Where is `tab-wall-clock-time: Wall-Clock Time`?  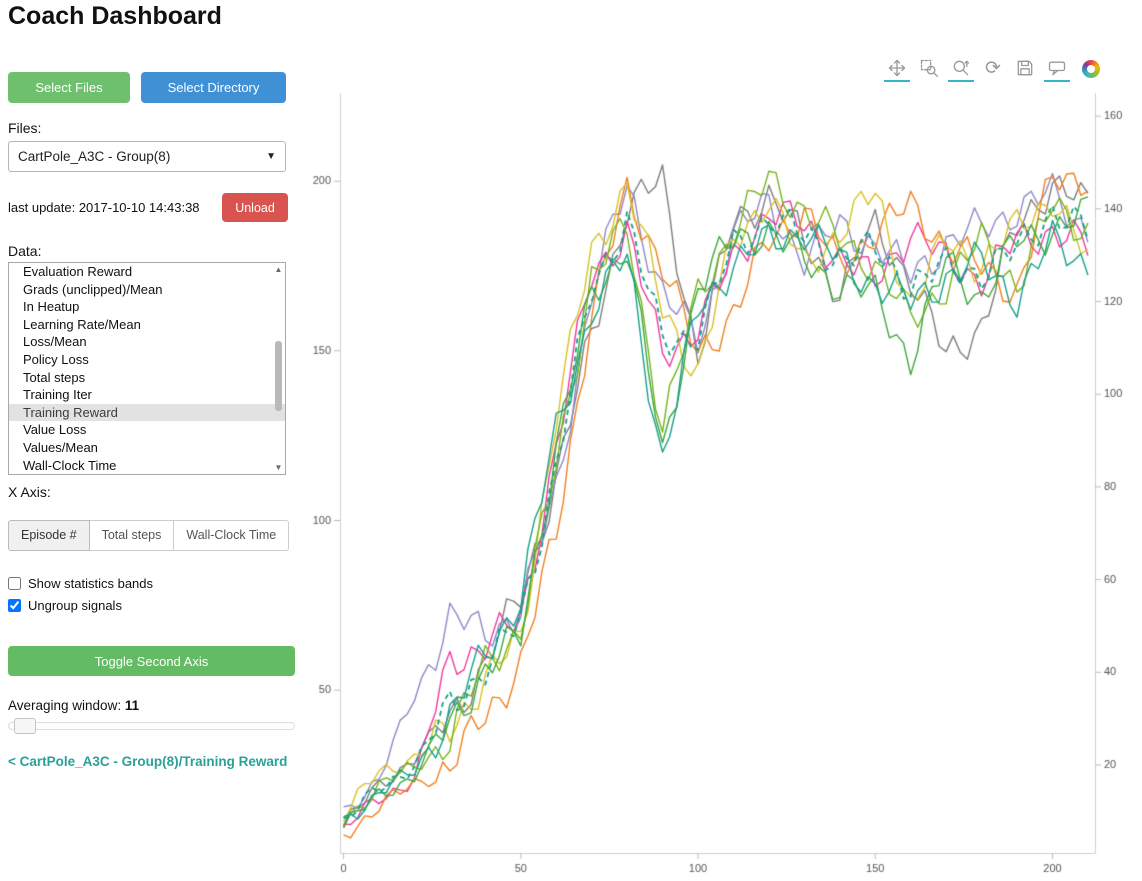
tab-wall-clock-time: Wall-Clock Time is located at coordinates (232, 535).